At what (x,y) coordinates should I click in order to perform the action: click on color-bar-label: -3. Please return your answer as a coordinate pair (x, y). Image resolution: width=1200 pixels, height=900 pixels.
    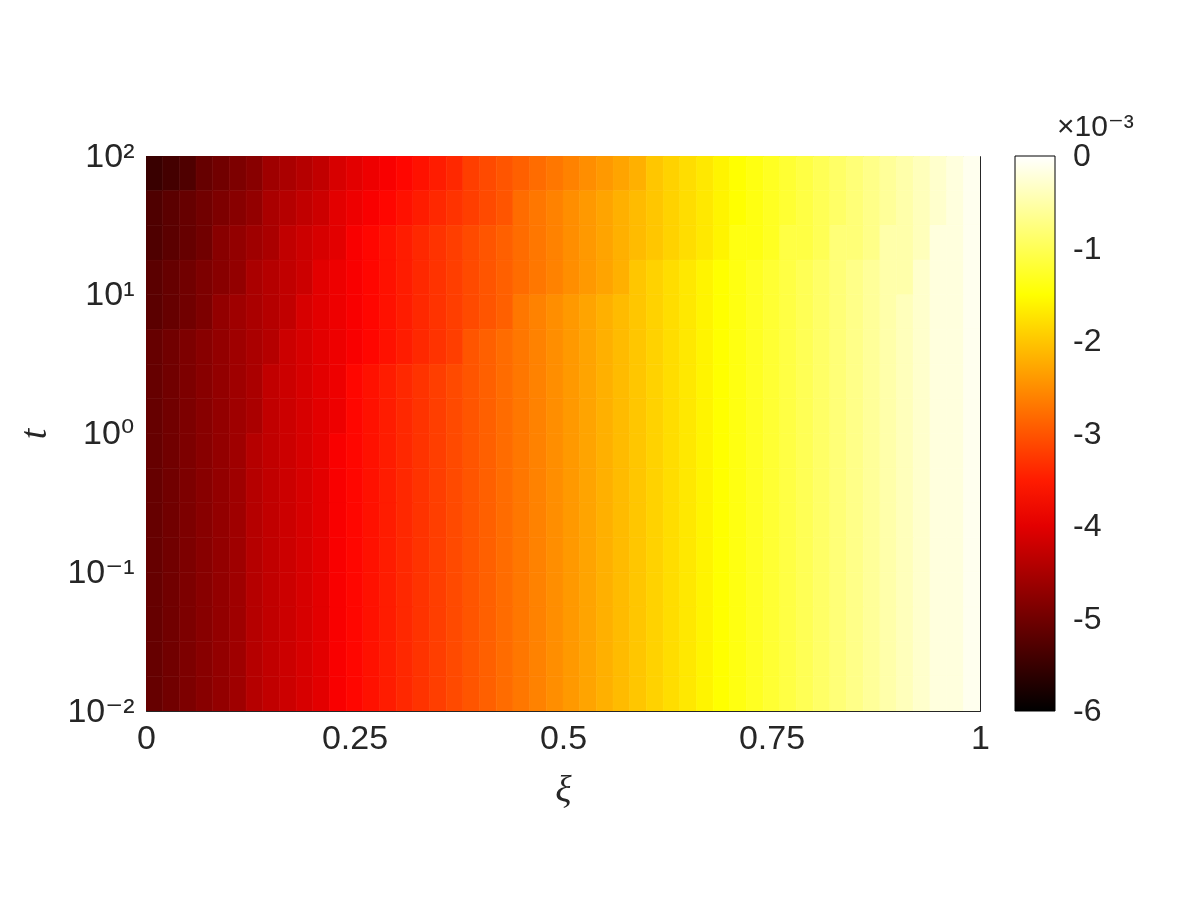
    Looking at the image, I should click on (1087, 432).